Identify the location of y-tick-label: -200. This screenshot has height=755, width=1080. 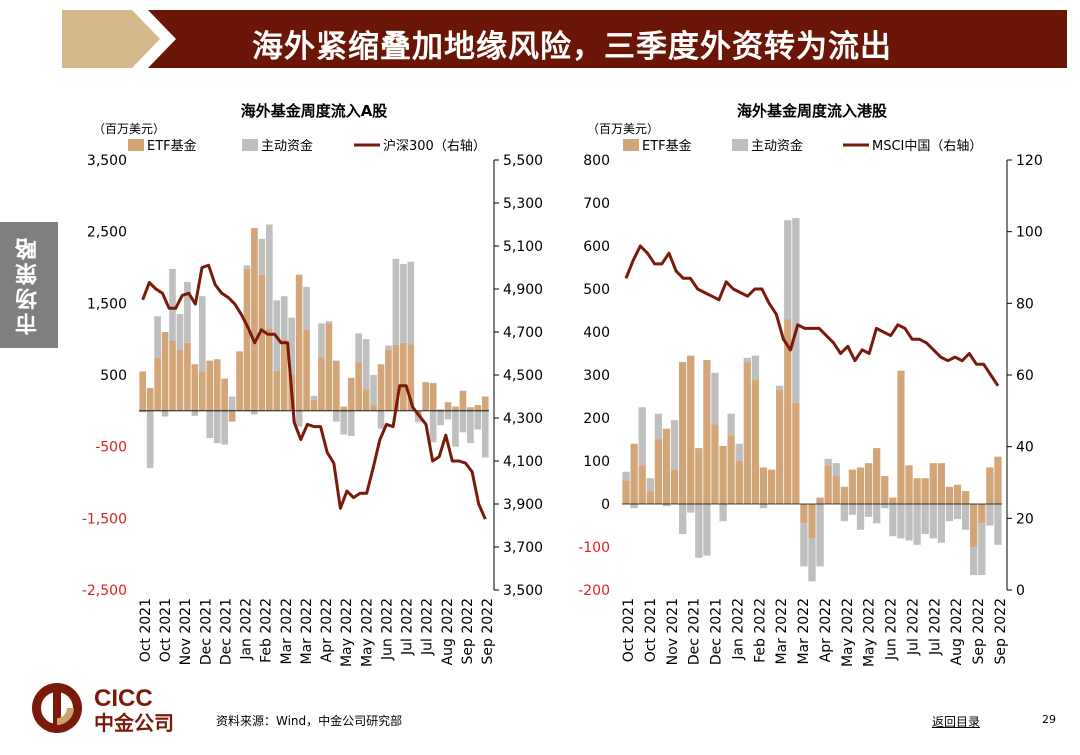
(594, 591).